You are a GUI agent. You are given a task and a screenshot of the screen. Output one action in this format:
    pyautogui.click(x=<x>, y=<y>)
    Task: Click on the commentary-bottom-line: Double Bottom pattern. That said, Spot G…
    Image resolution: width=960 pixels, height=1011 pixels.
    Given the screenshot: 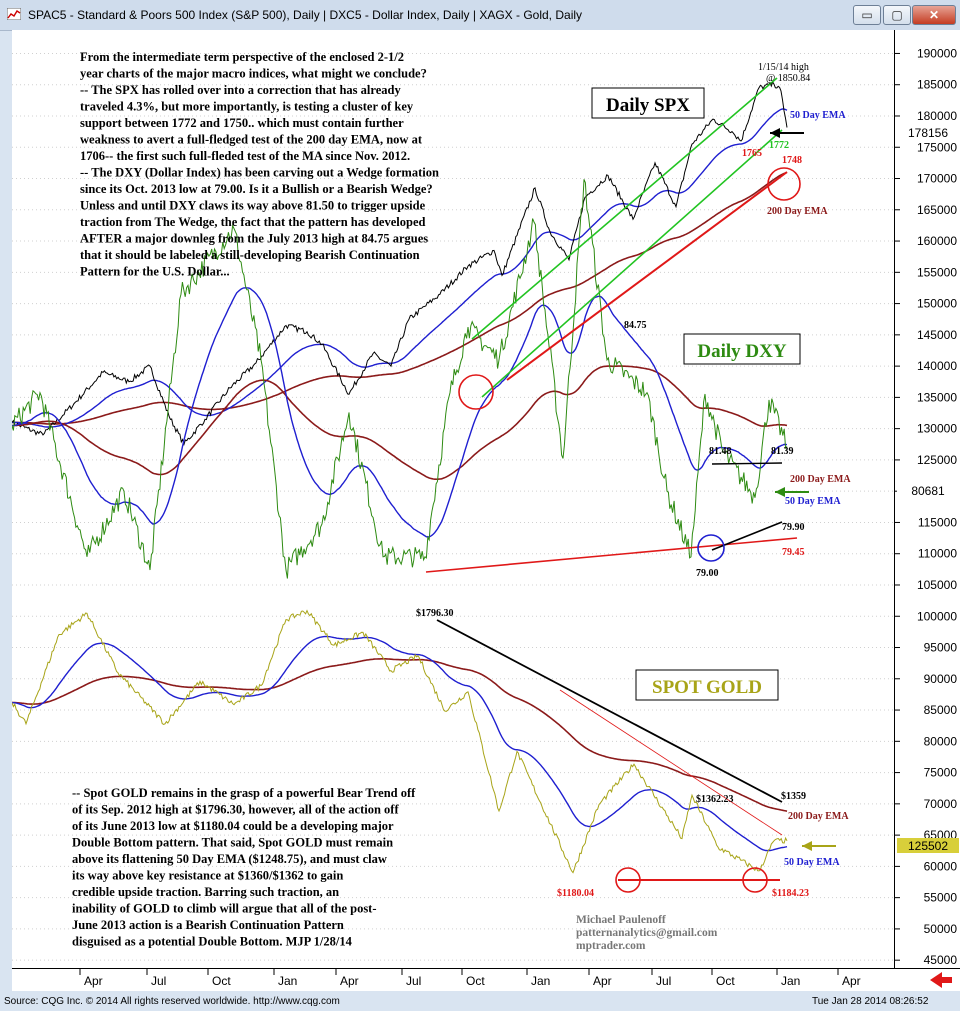 What is the action you would take?
    pyautogui.click(x=232, y=843)
    